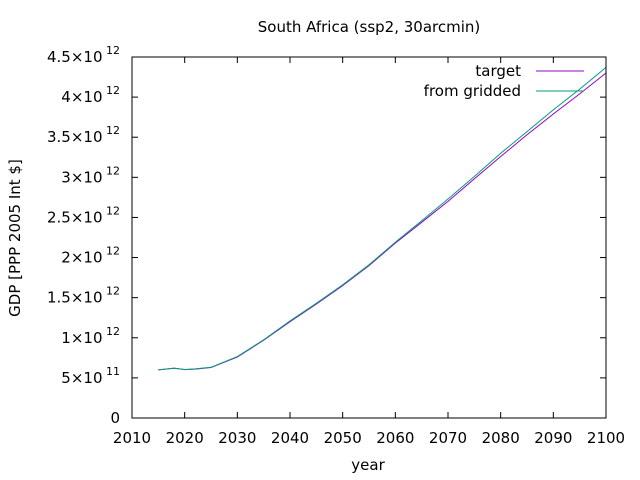 Image resolution: width=640 pixels, height=480 pixels. Describe the element at coordinates (75, 57) in the screenshot. I see `y-tick-mantissa: 4.5×10` at that location.